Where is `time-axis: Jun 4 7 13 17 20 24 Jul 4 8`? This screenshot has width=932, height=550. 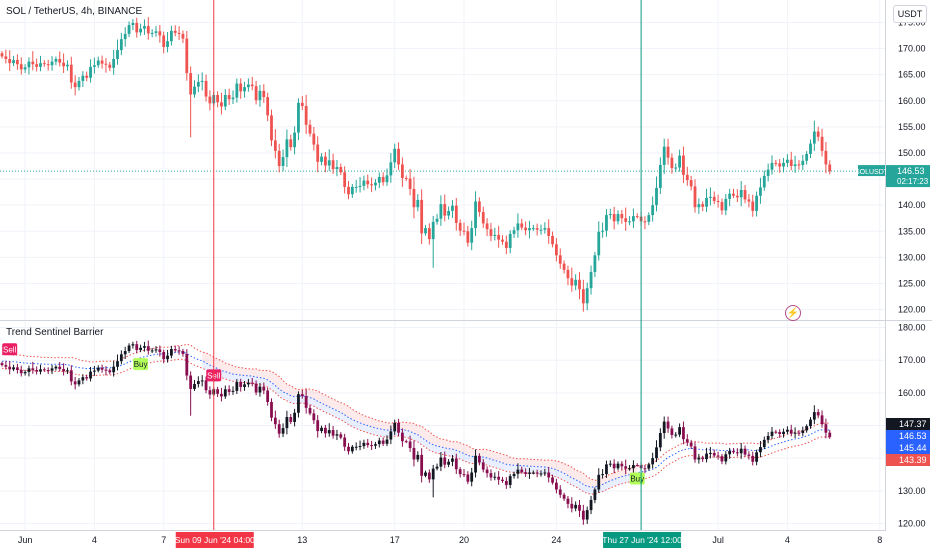 time-axis: Jun 4 7 13 17 20 24 Jul 4 8 is located at coordinates (450, 540).